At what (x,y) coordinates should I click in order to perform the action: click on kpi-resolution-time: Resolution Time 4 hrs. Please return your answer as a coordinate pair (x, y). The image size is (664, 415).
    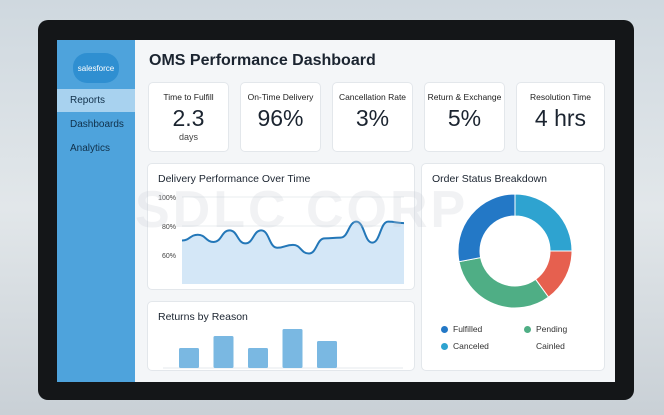
    Looking at the image, I should click on (560, 117).